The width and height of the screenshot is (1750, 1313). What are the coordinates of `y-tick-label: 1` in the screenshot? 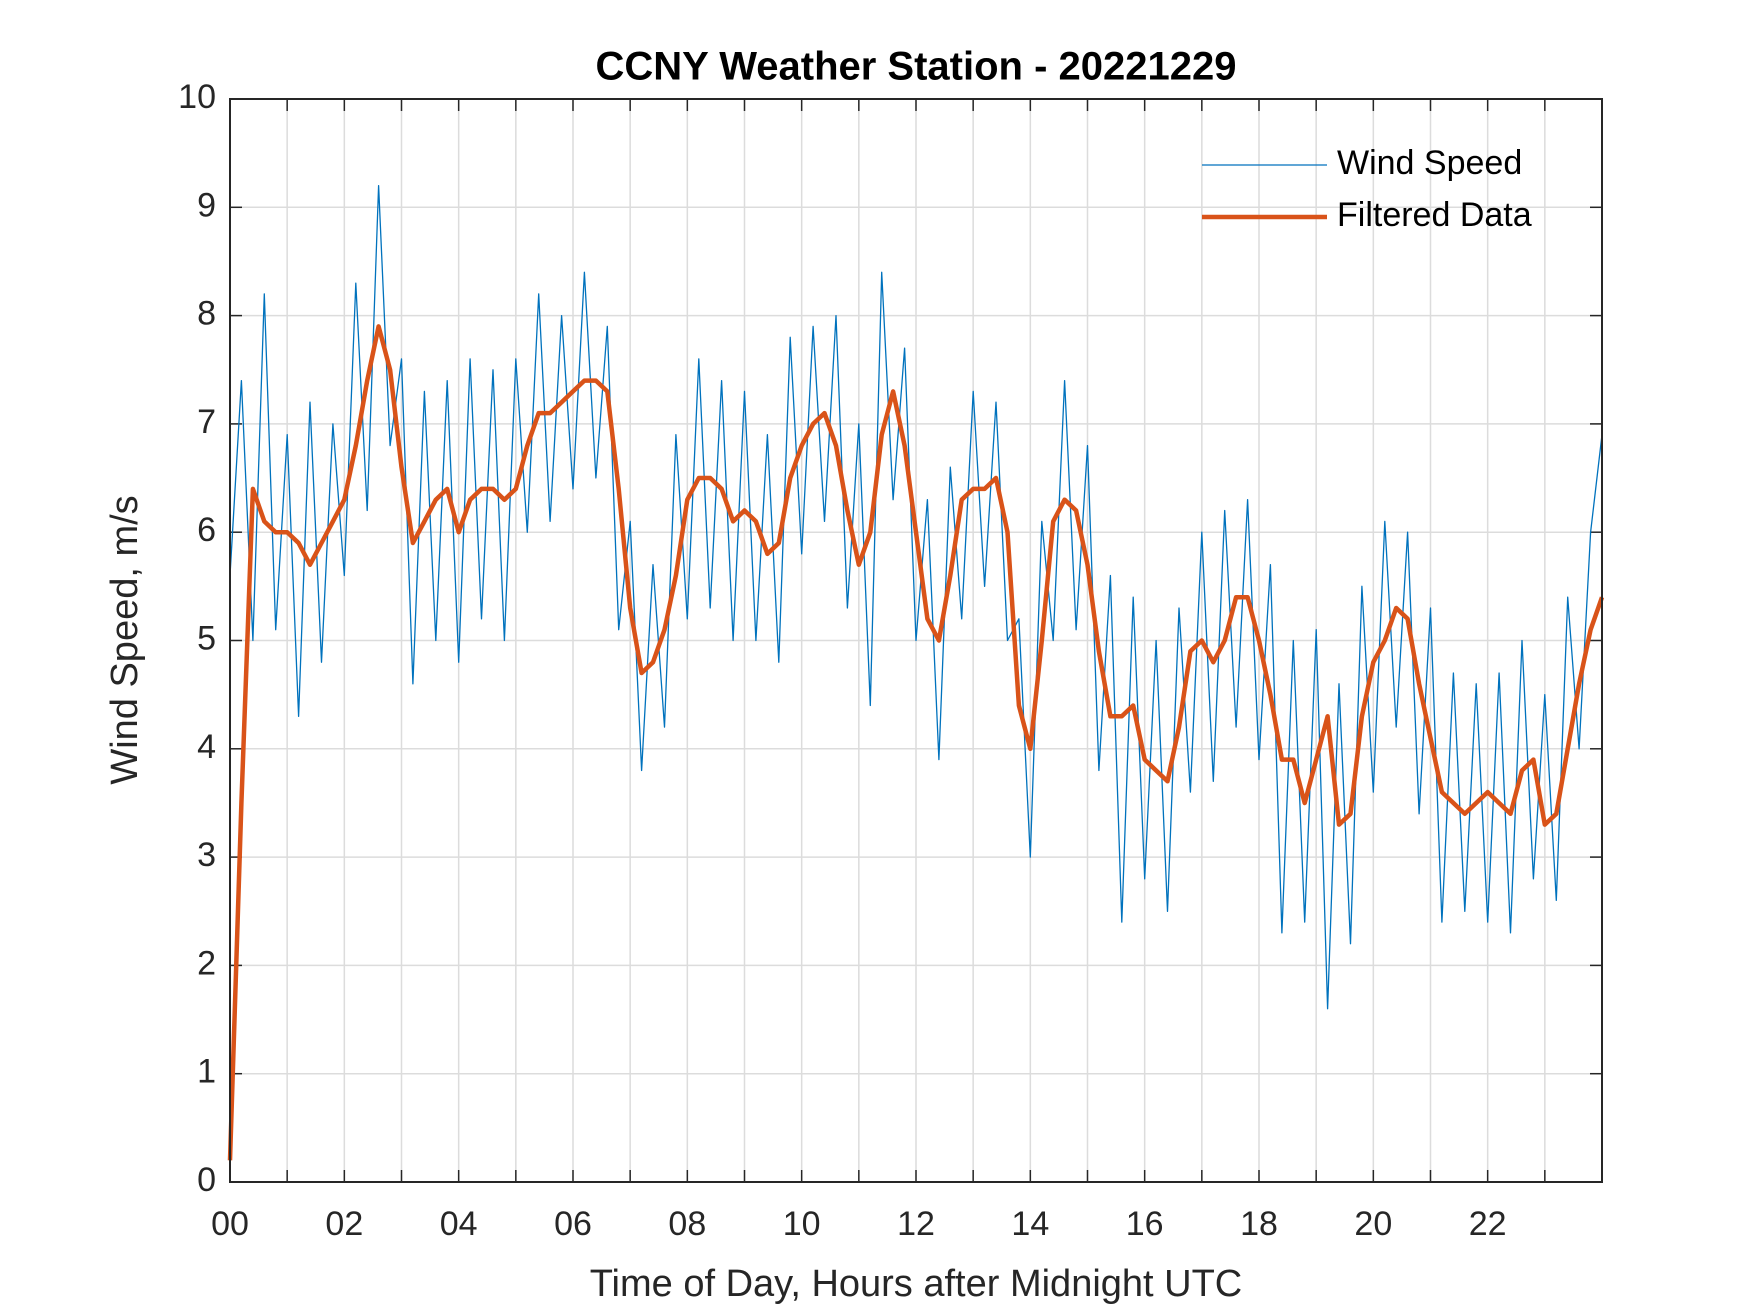 It's located at (206, 1072).